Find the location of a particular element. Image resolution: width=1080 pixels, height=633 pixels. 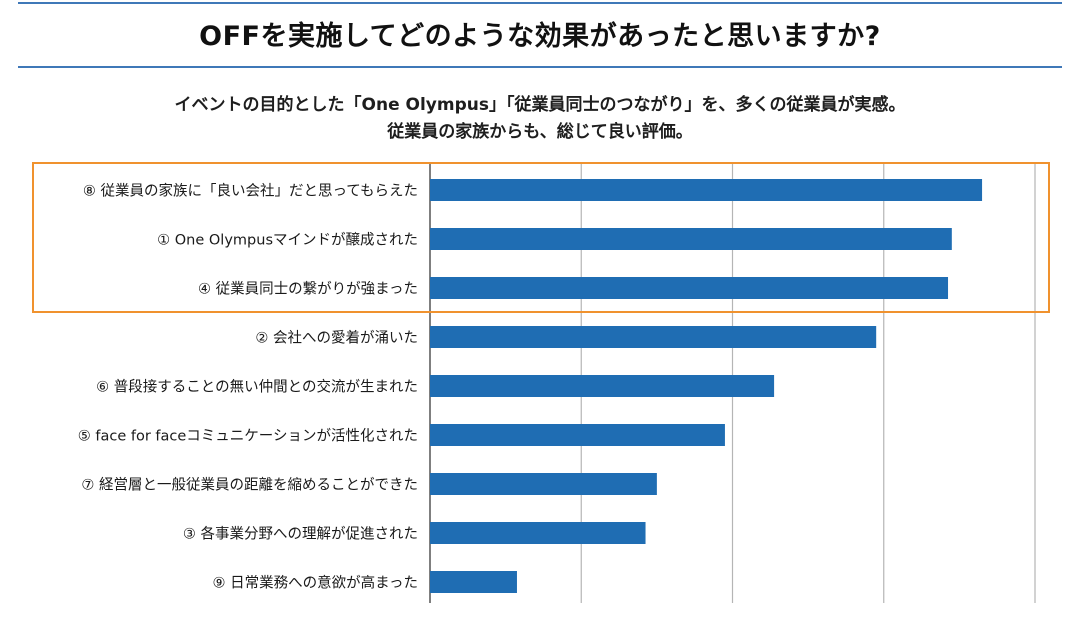

category-label: ⑦ 経営層と一般従業員の距離を縮めることができた is located at coordinates (249, 485).